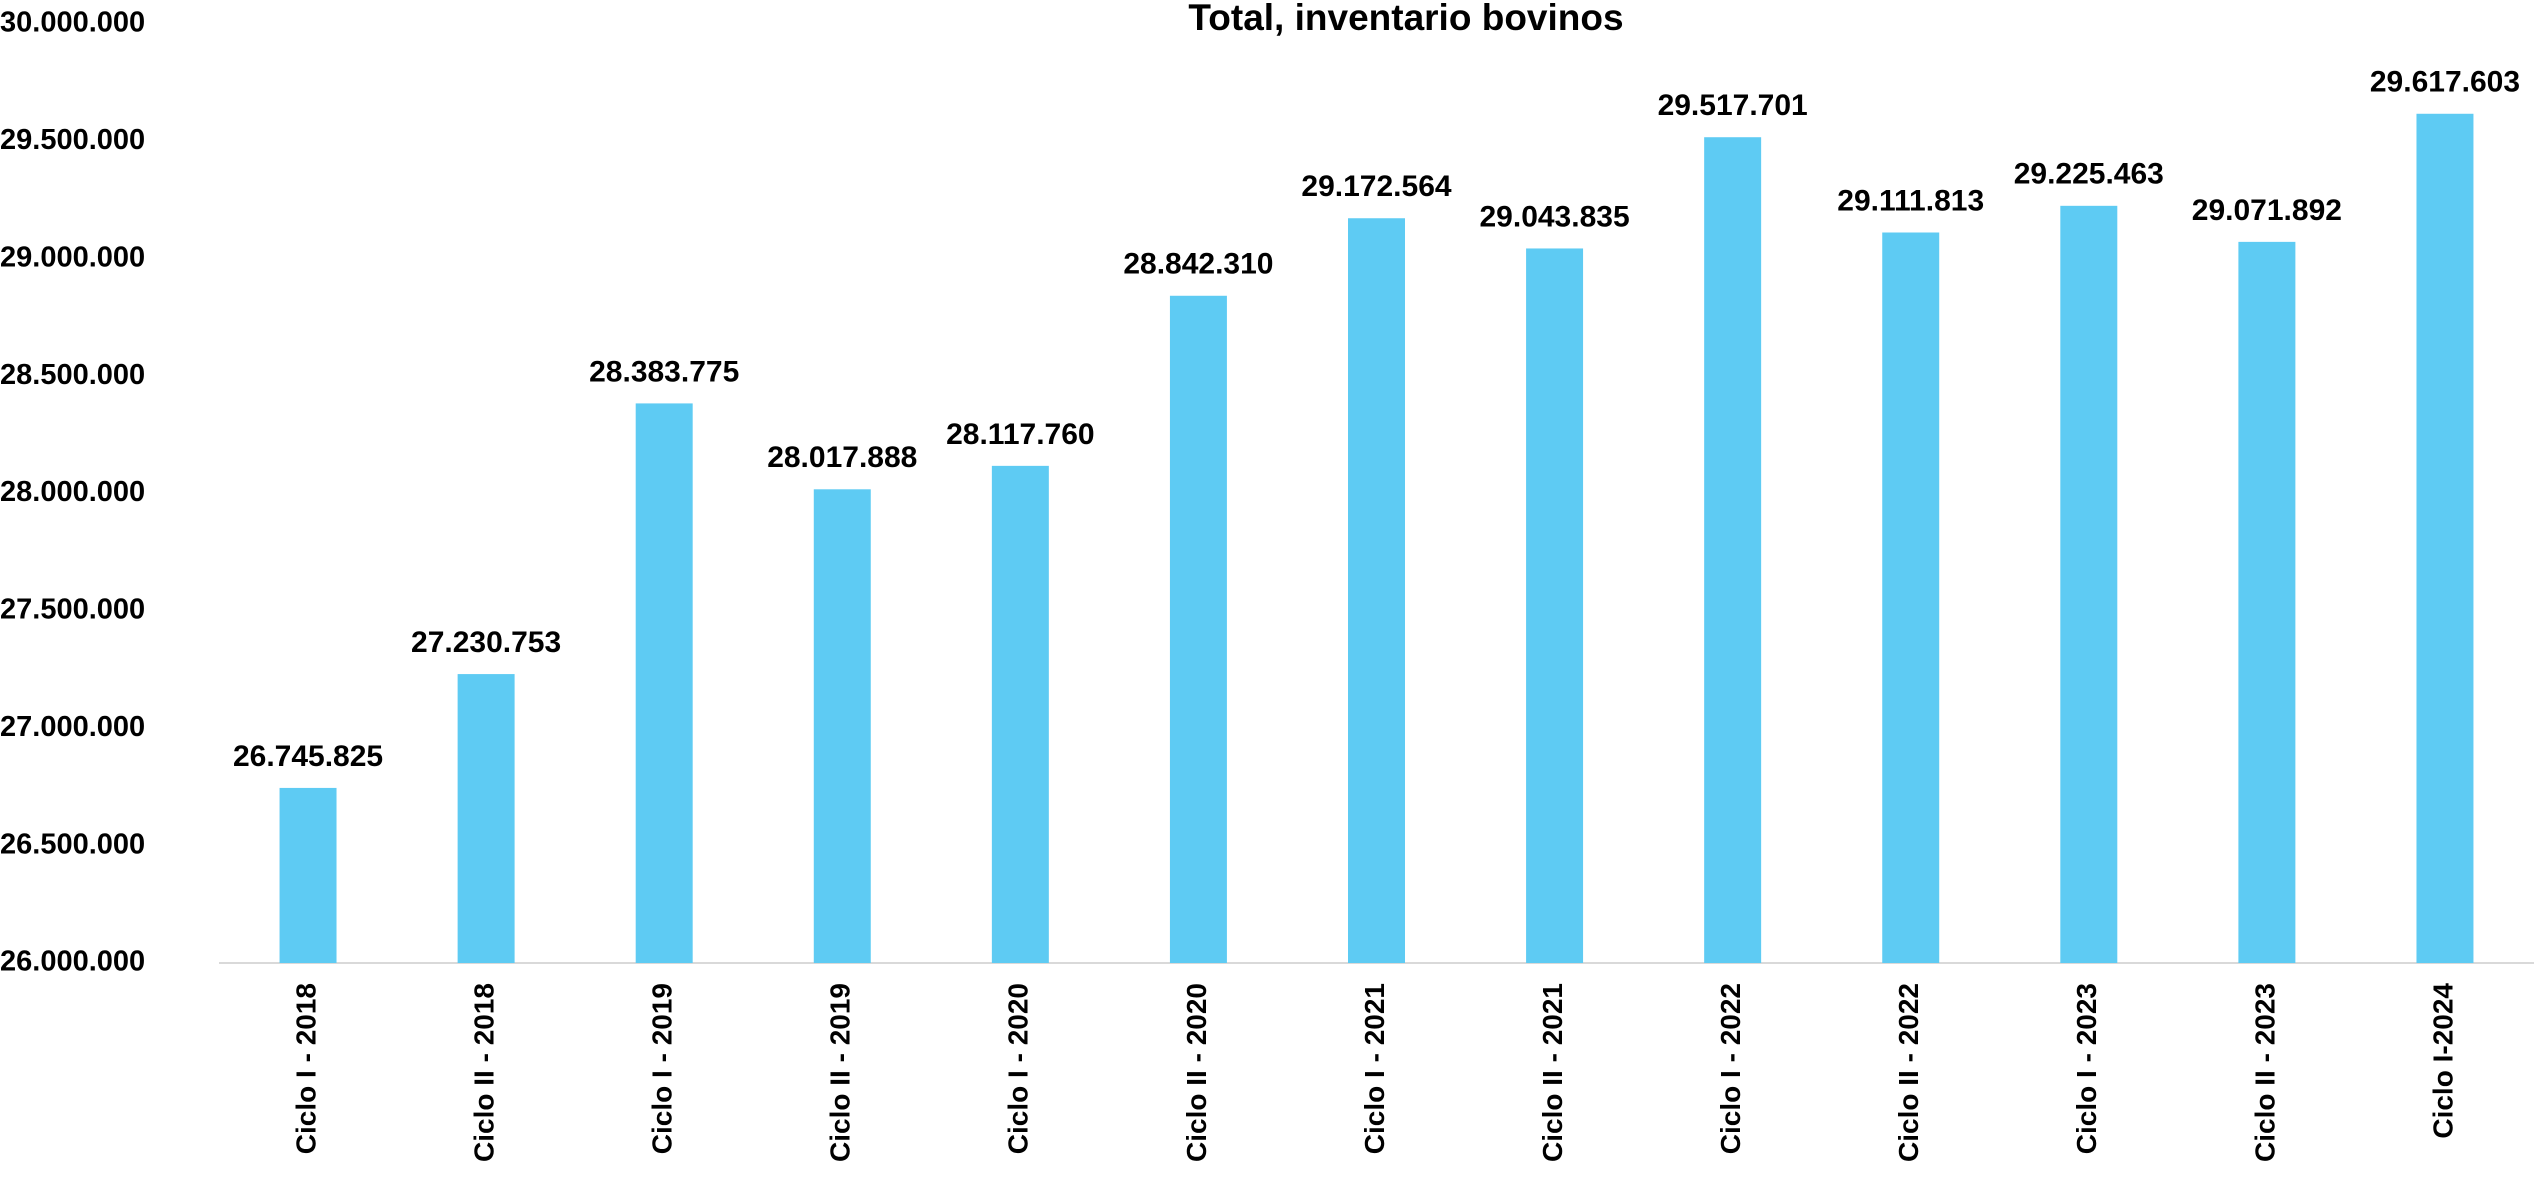 The width and height of the screenshot is (2539, 1192). Describe the element at coordinates (72, 610) in the screenshot. I see `y-tick-label: 27.500.000` at that location.